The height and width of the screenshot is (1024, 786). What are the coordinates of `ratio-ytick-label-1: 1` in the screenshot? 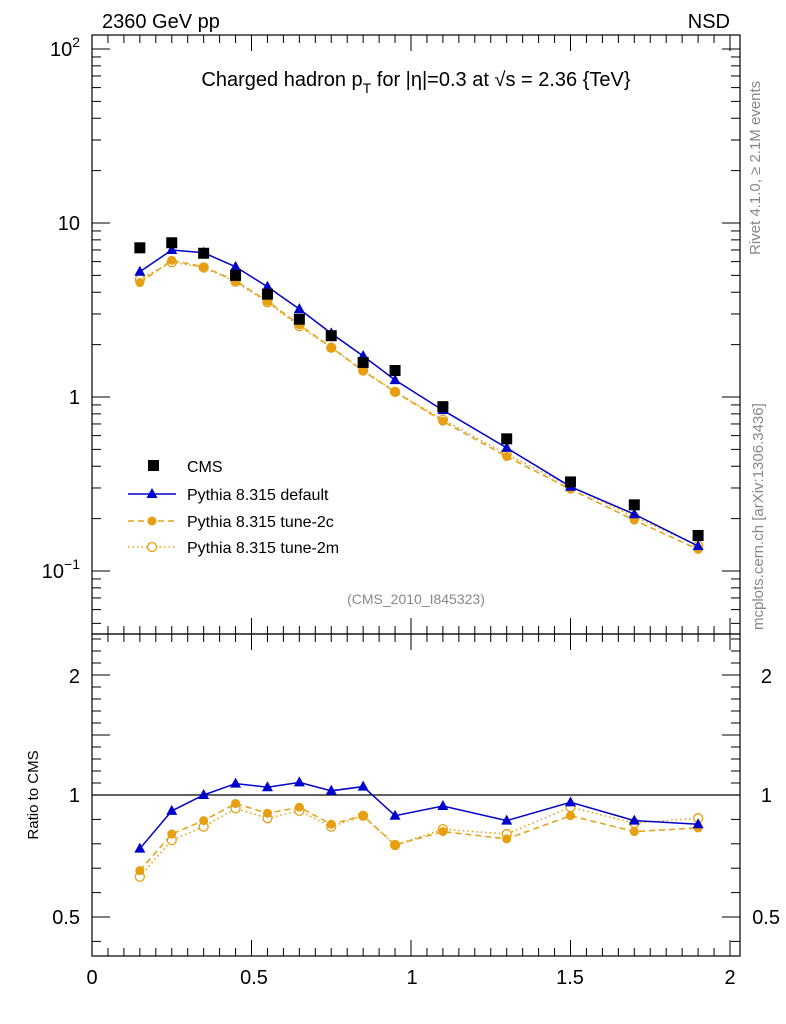 It's located at (74, 796).